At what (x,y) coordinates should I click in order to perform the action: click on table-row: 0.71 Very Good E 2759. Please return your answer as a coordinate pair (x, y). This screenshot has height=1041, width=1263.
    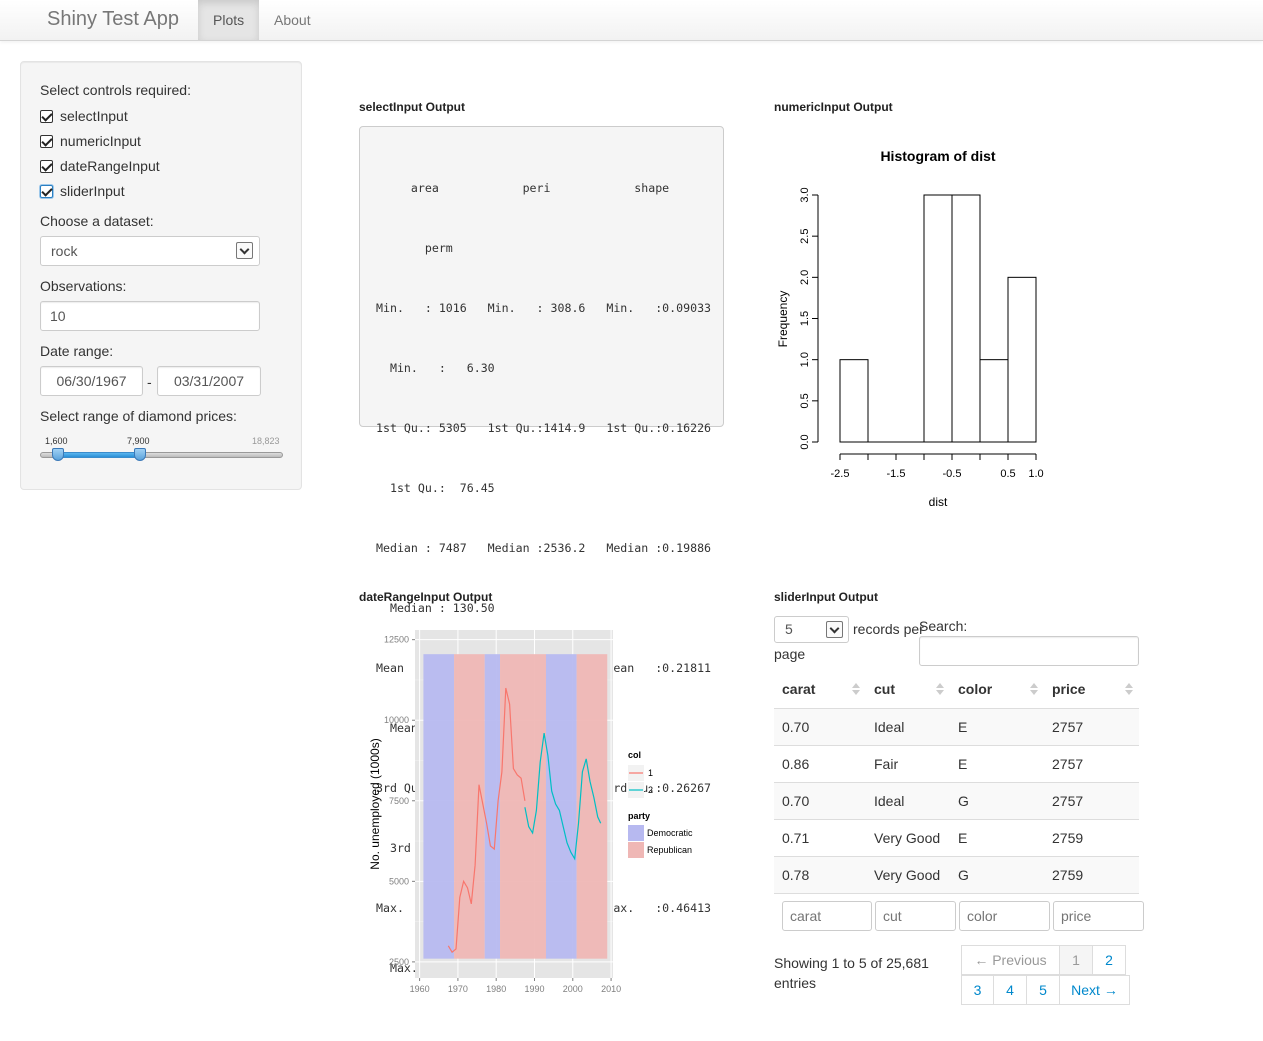
    Looking at the image, I should click on (956, 837).